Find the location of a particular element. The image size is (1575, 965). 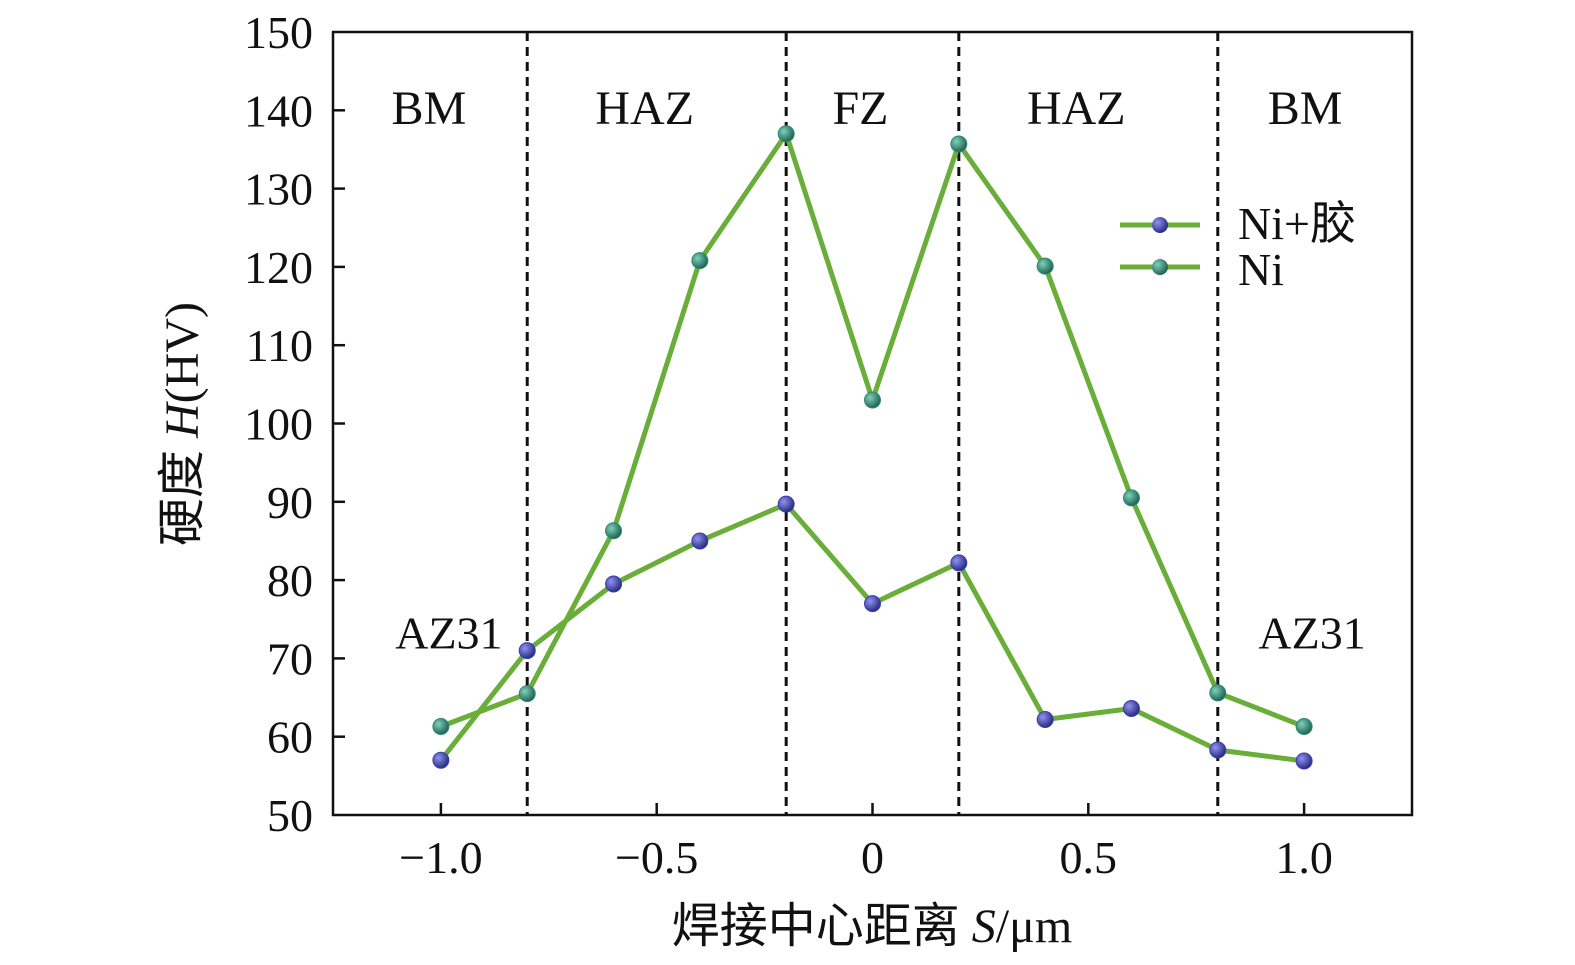

legend-marker-ni-glue is located at coordinates (1160, 225).